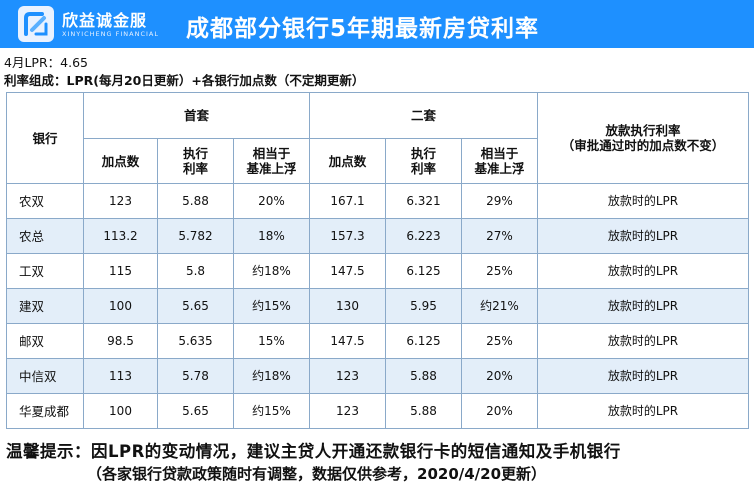 The height and width of the screenshot is (500, 754). What do you see at coordinates (423, 115) in the screenshot?
I see `second-home-header: 二套` at bounding box center [423, 115].